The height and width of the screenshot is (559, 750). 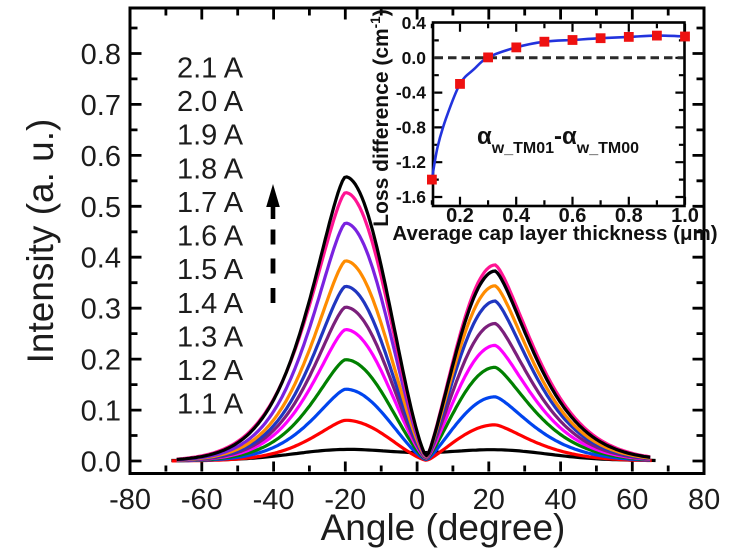 I want to click on svg-text: 1.5 A, so click(x=210, y=270).